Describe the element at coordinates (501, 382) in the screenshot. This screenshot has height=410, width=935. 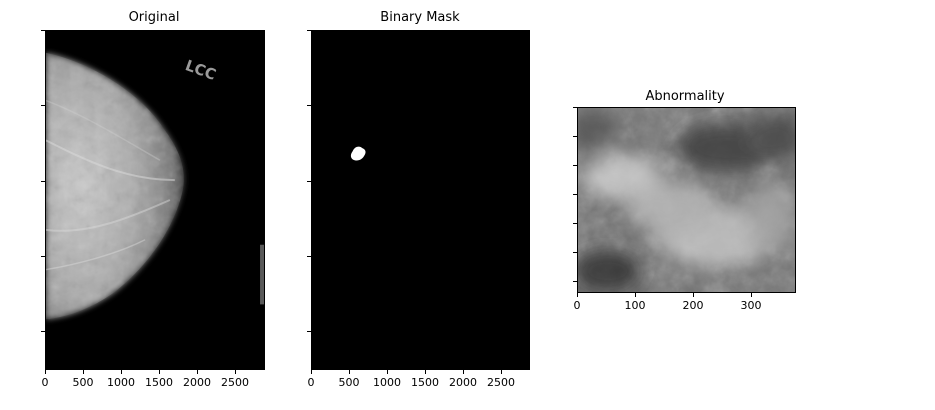
I see `mask-x-tick: 2500` at that location.